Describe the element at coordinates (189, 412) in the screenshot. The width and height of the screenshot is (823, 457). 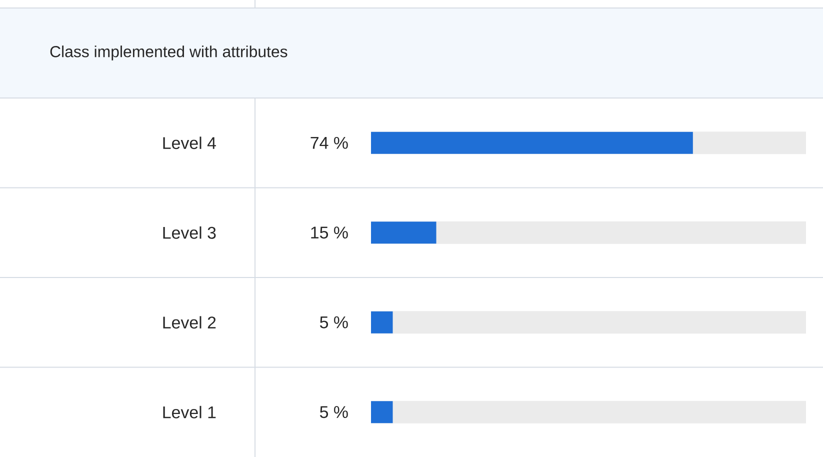
I see `y-tick-label: Level 1` at that location.